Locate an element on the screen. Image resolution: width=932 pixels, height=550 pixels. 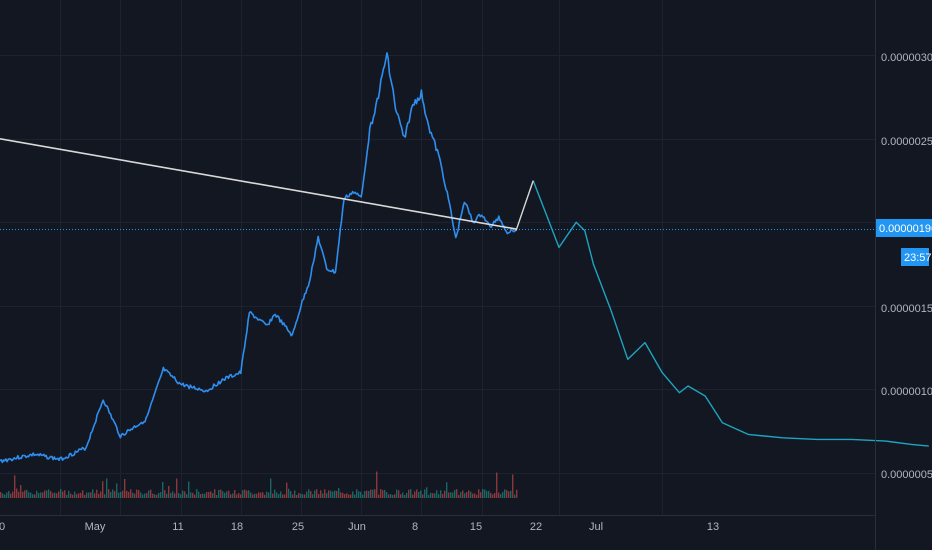
countdown-tag: 23:57 is located at coordinates (916, 257).